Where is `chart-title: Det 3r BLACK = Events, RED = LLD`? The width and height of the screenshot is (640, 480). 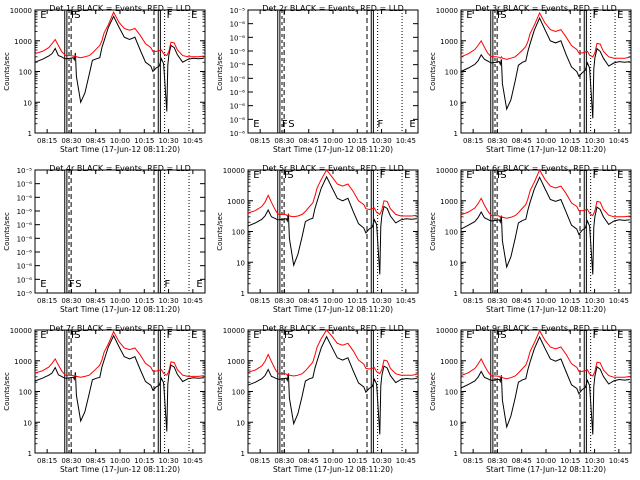 chart-title: Det 3r BLACK = Events, RED = LLD is located at coordinates (546, 8).